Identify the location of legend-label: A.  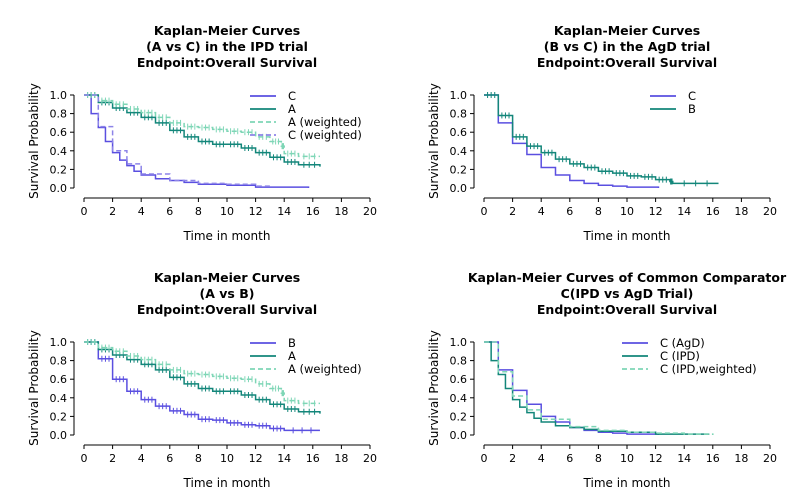
(292, 109).